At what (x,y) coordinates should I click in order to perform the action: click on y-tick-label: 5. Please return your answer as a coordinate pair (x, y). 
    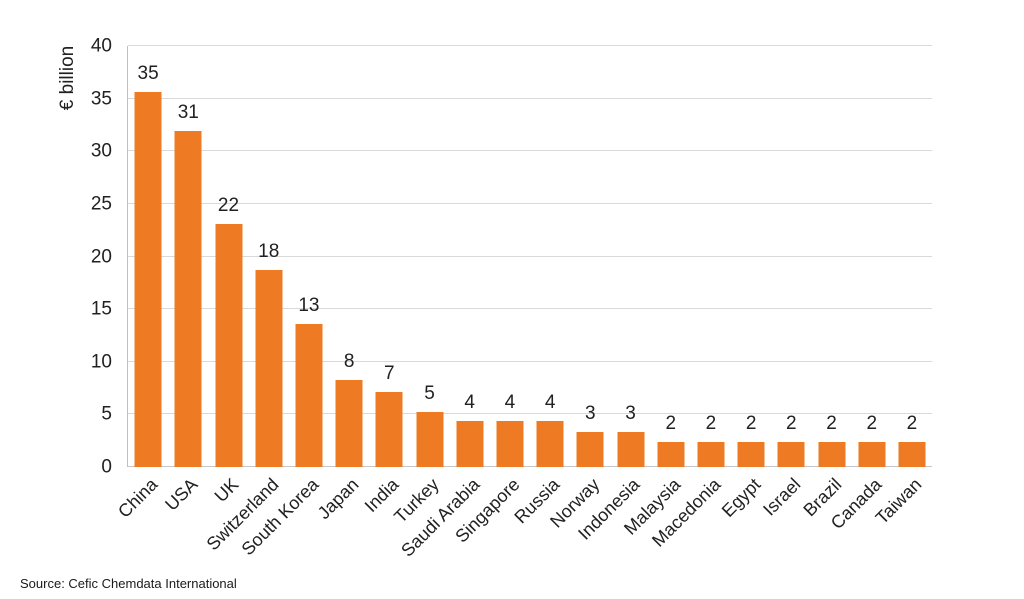
    Looking at the image, I should click on (106, 414).